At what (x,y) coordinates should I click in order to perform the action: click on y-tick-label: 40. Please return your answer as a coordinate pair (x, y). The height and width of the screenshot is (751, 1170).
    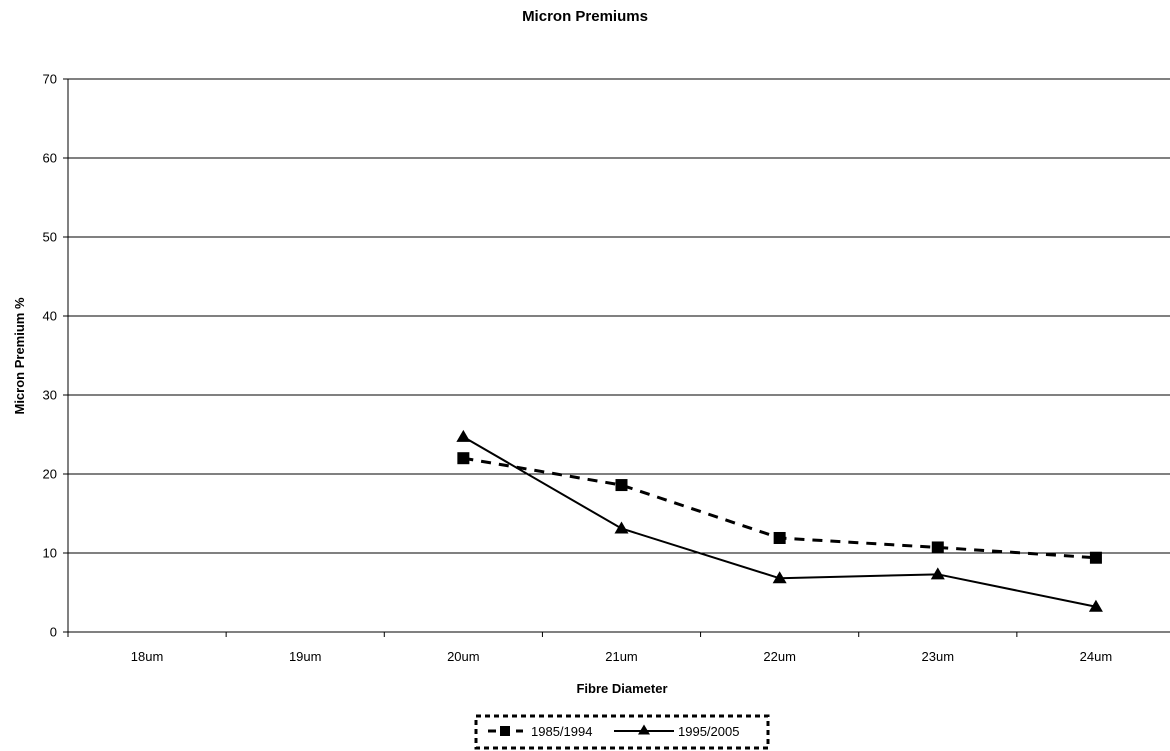
    Looking at the image, I should click on (50, 316).